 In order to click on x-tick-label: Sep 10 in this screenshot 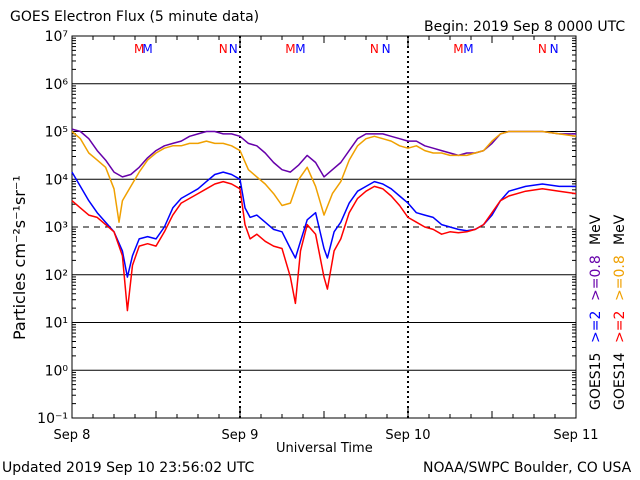, I will do `click(407, 435)`.